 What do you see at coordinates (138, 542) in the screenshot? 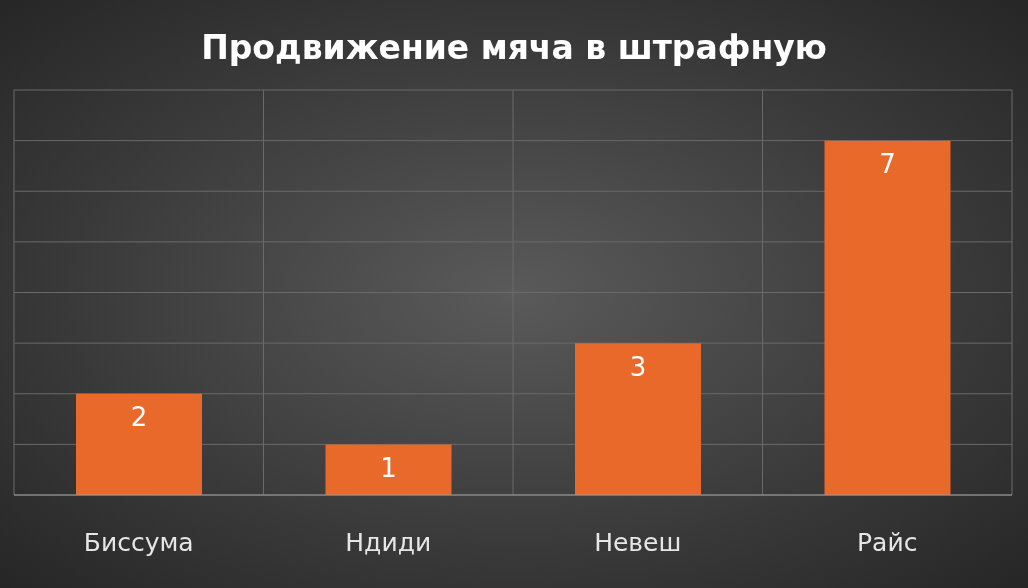
I see `x-tick-label: Биссума` at bounding box center [138, 542].